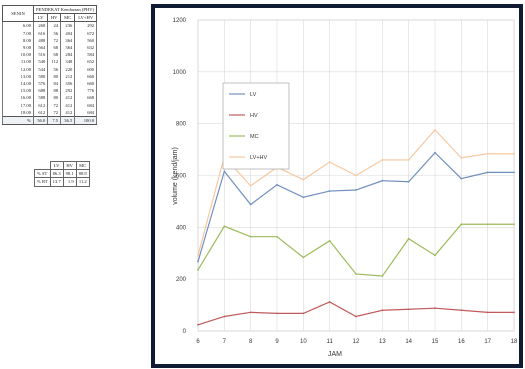 The image size is (525, 369). Describe the element at coordinates (175, 176) in the screenshot. I see `y-axis-title: volume (kend/jam)` at that location.